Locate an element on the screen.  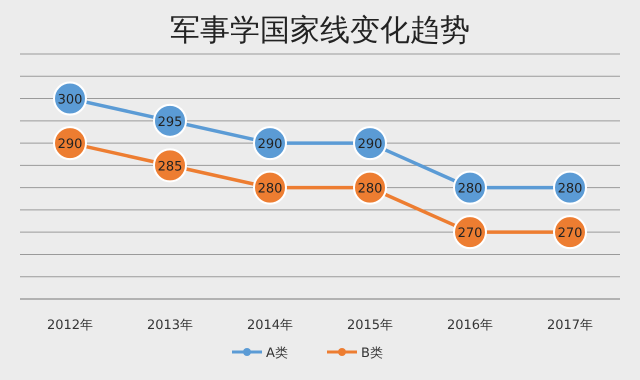
chart-title: 军事学国家线变化趋势 is located at coordinates (320, 30).